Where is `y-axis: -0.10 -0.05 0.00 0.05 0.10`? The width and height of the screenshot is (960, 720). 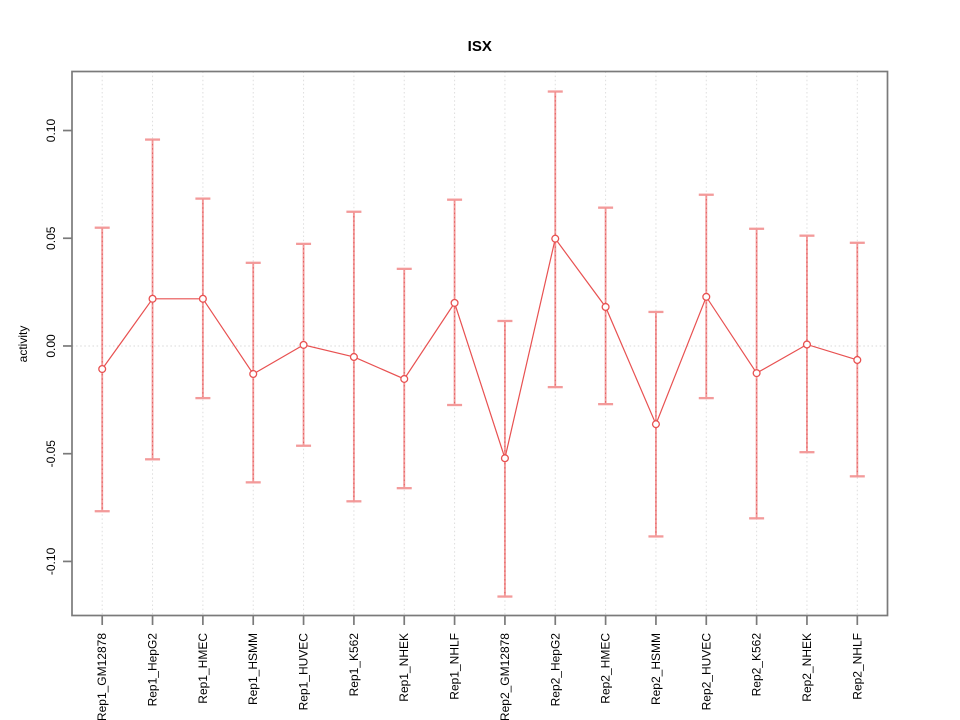 y-axis: -0.10 -0.05 0.00 0.05 0.10 is located at coordinates (58, 347).